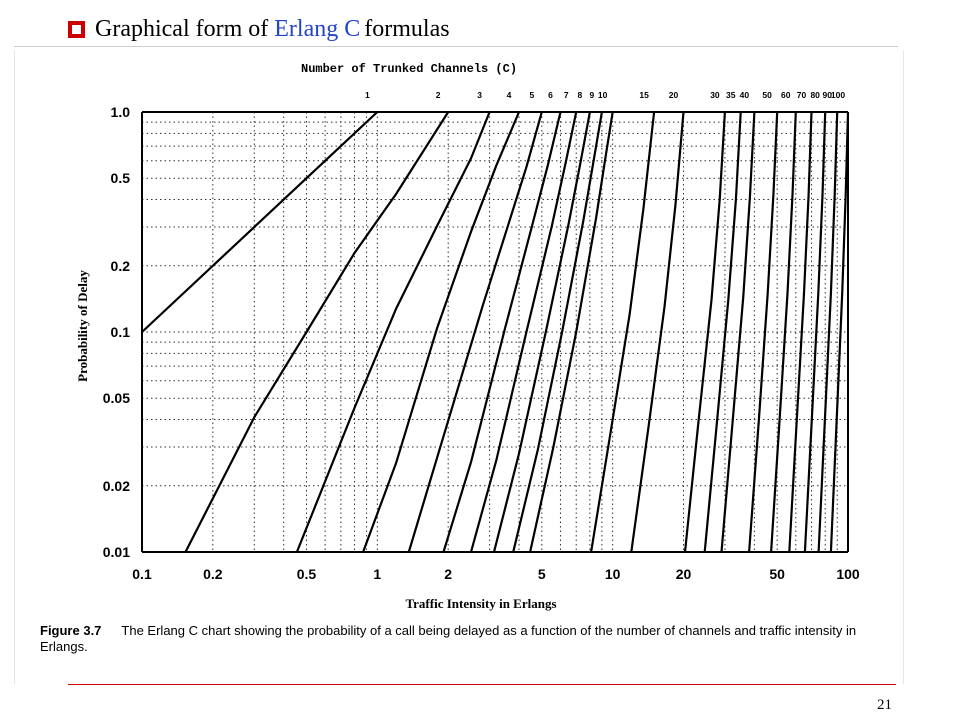  I want to click on series-line-c30, so click(704, 332).